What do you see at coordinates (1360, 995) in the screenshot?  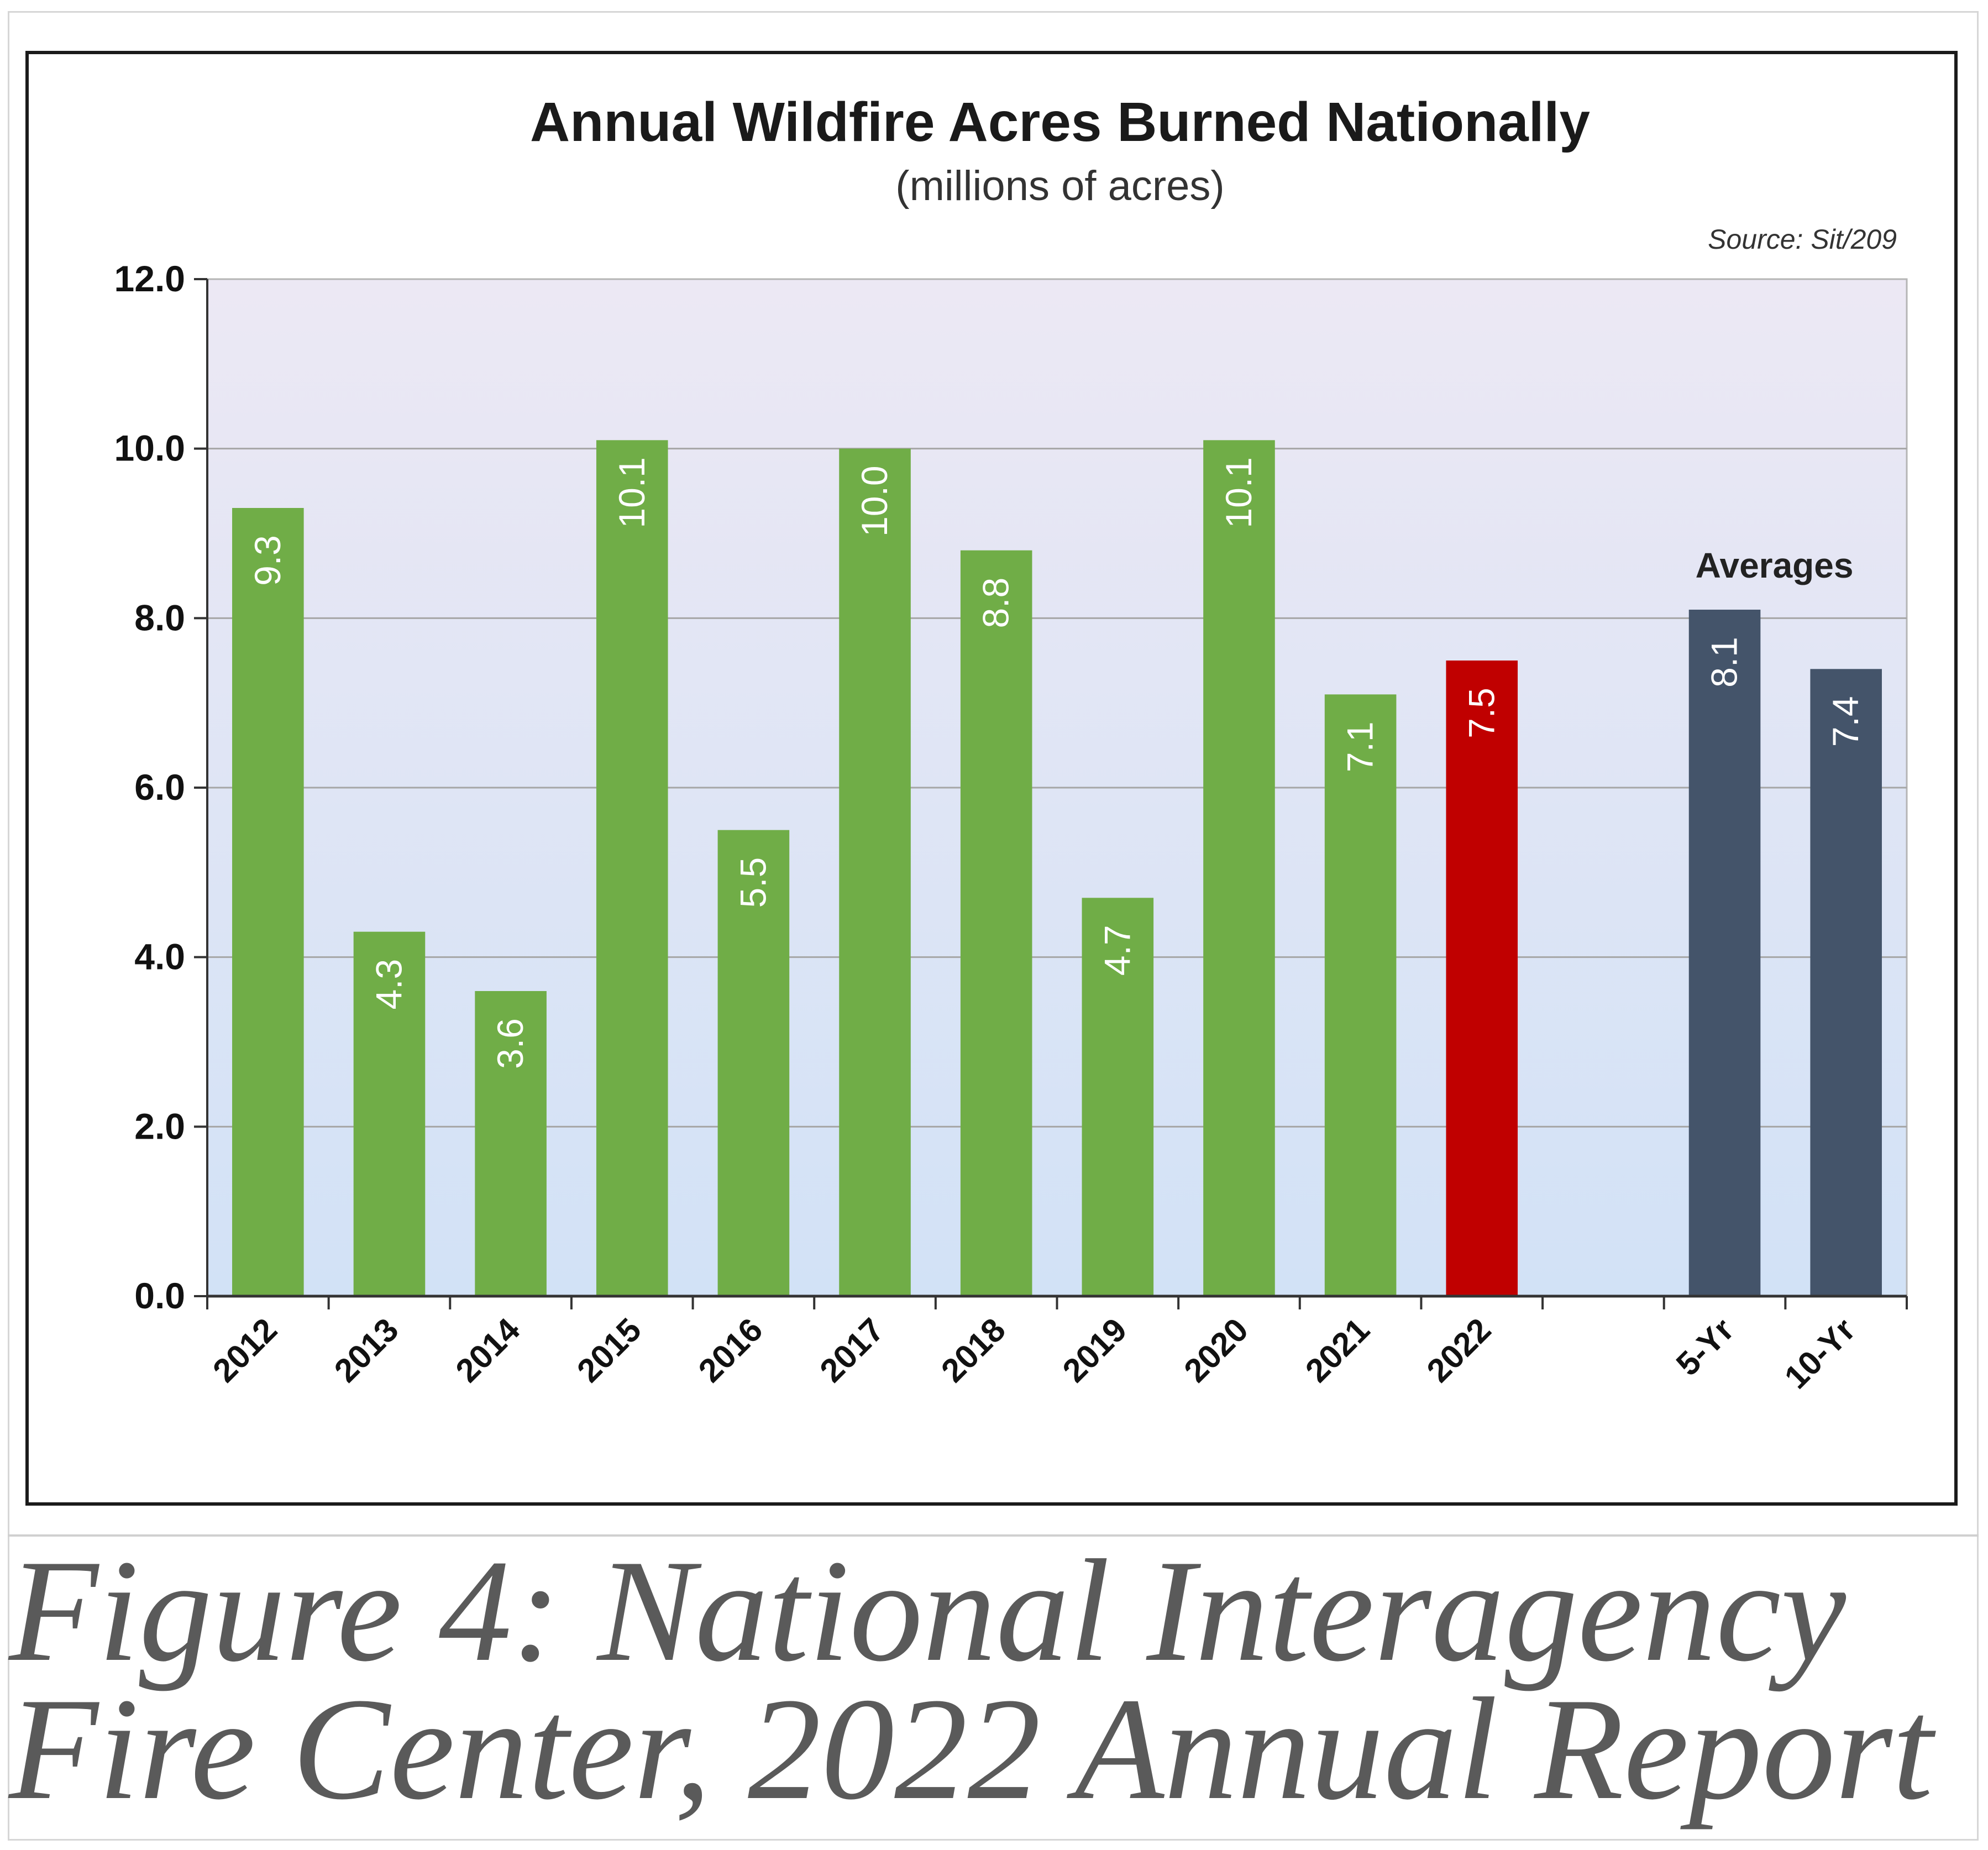 I see `bar-2021` at bounding box center [1360, 995].